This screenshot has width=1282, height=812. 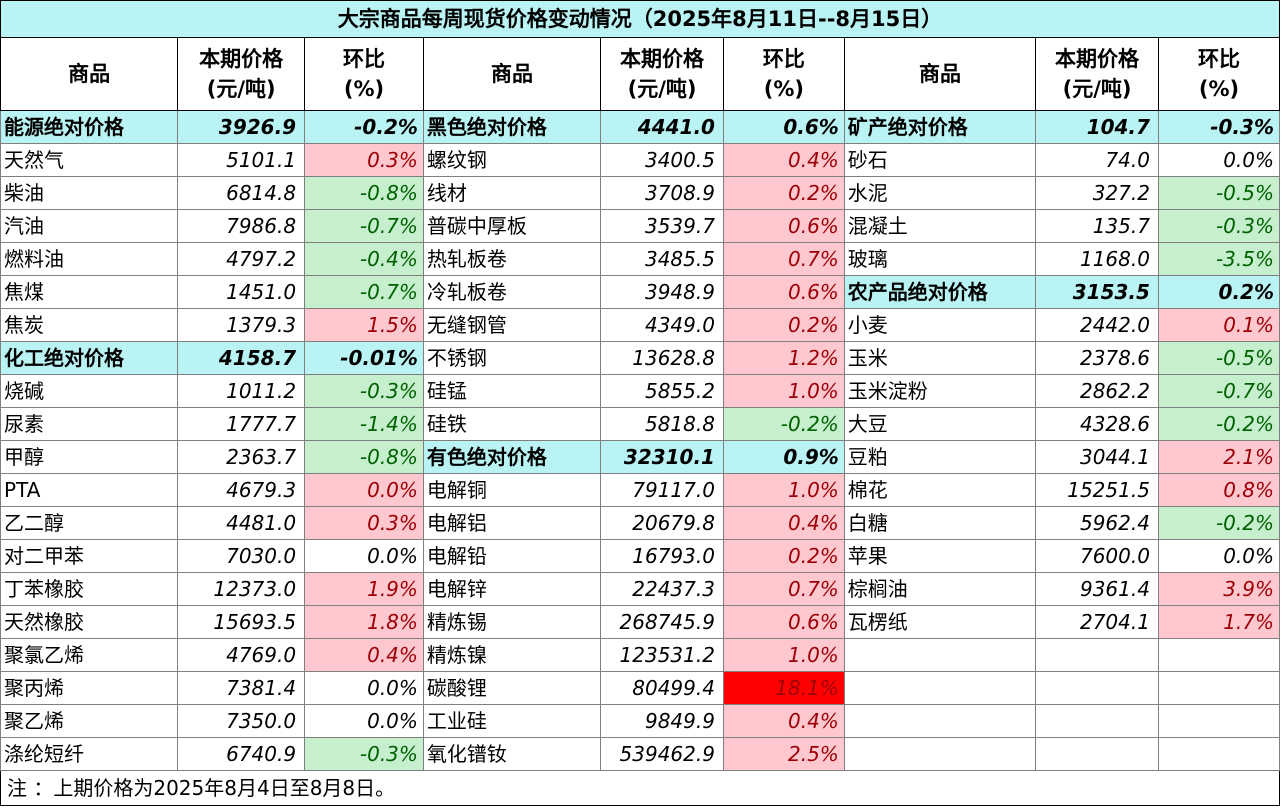 What do you see at coordinates (89, 721) in the screenshot?
I see `commodity-name-cell: 聚乙烯` at bounding box center [89, 721].